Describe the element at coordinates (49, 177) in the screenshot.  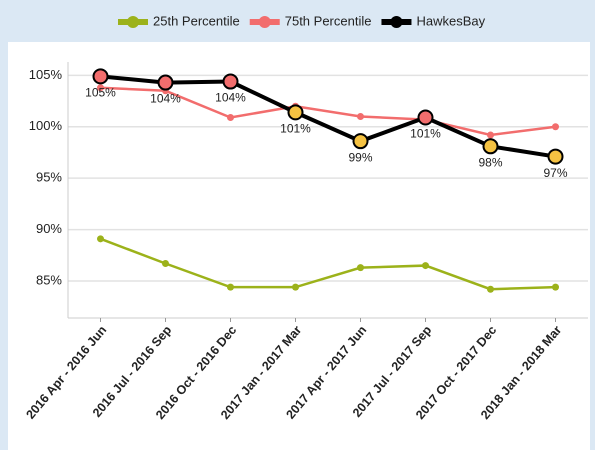
I see `y-tick-label: 95%` at that location.